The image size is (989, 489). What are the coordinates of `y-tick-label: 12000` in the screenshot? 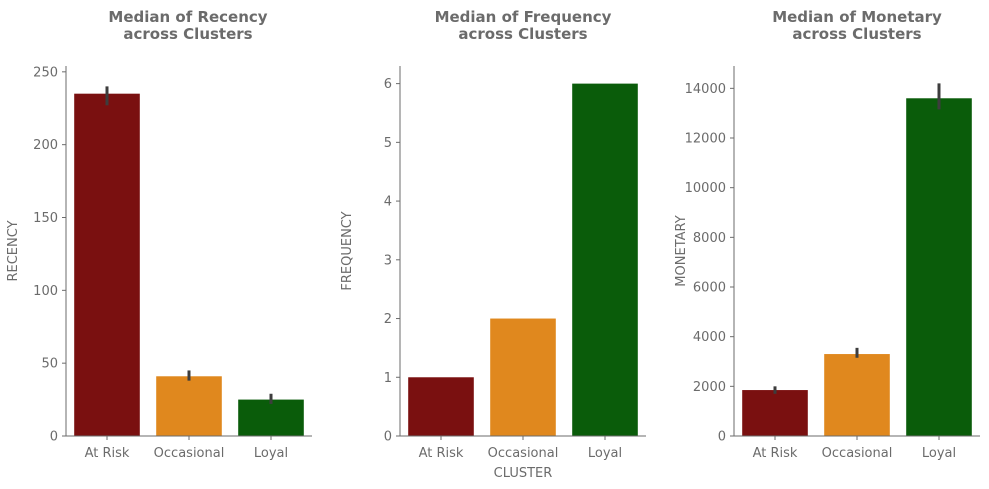 It's located at (705, 139).